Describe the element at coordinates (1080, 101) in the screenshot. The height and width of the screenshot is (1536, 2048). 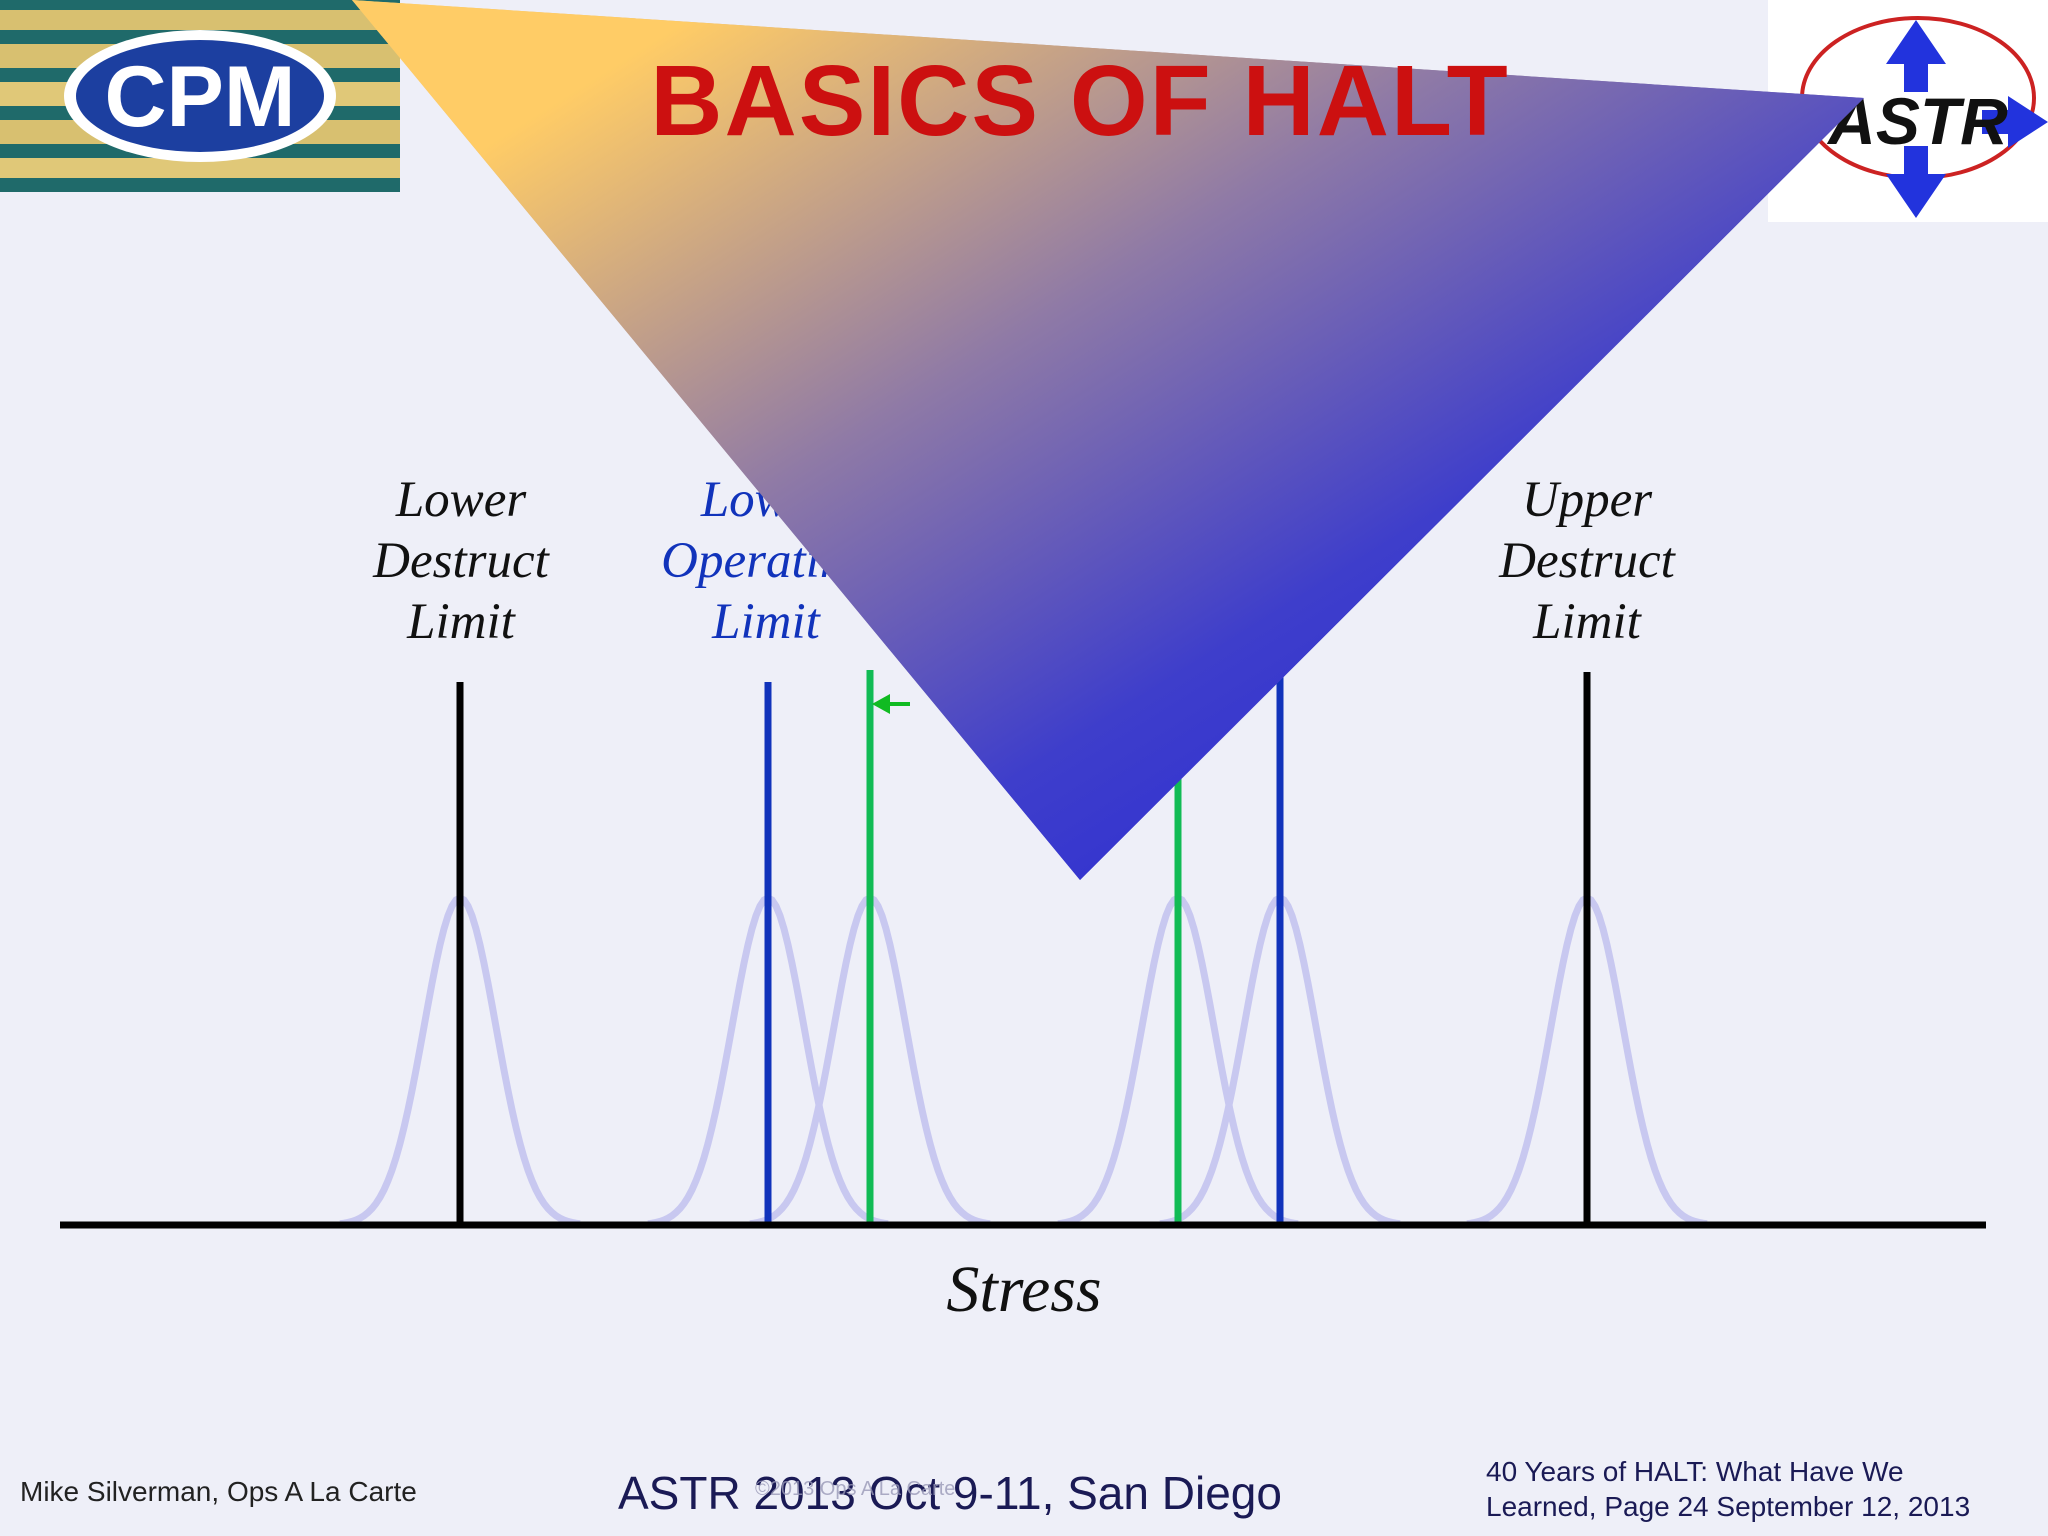
I see `slide-title: BASICS OF HALT` at that location.